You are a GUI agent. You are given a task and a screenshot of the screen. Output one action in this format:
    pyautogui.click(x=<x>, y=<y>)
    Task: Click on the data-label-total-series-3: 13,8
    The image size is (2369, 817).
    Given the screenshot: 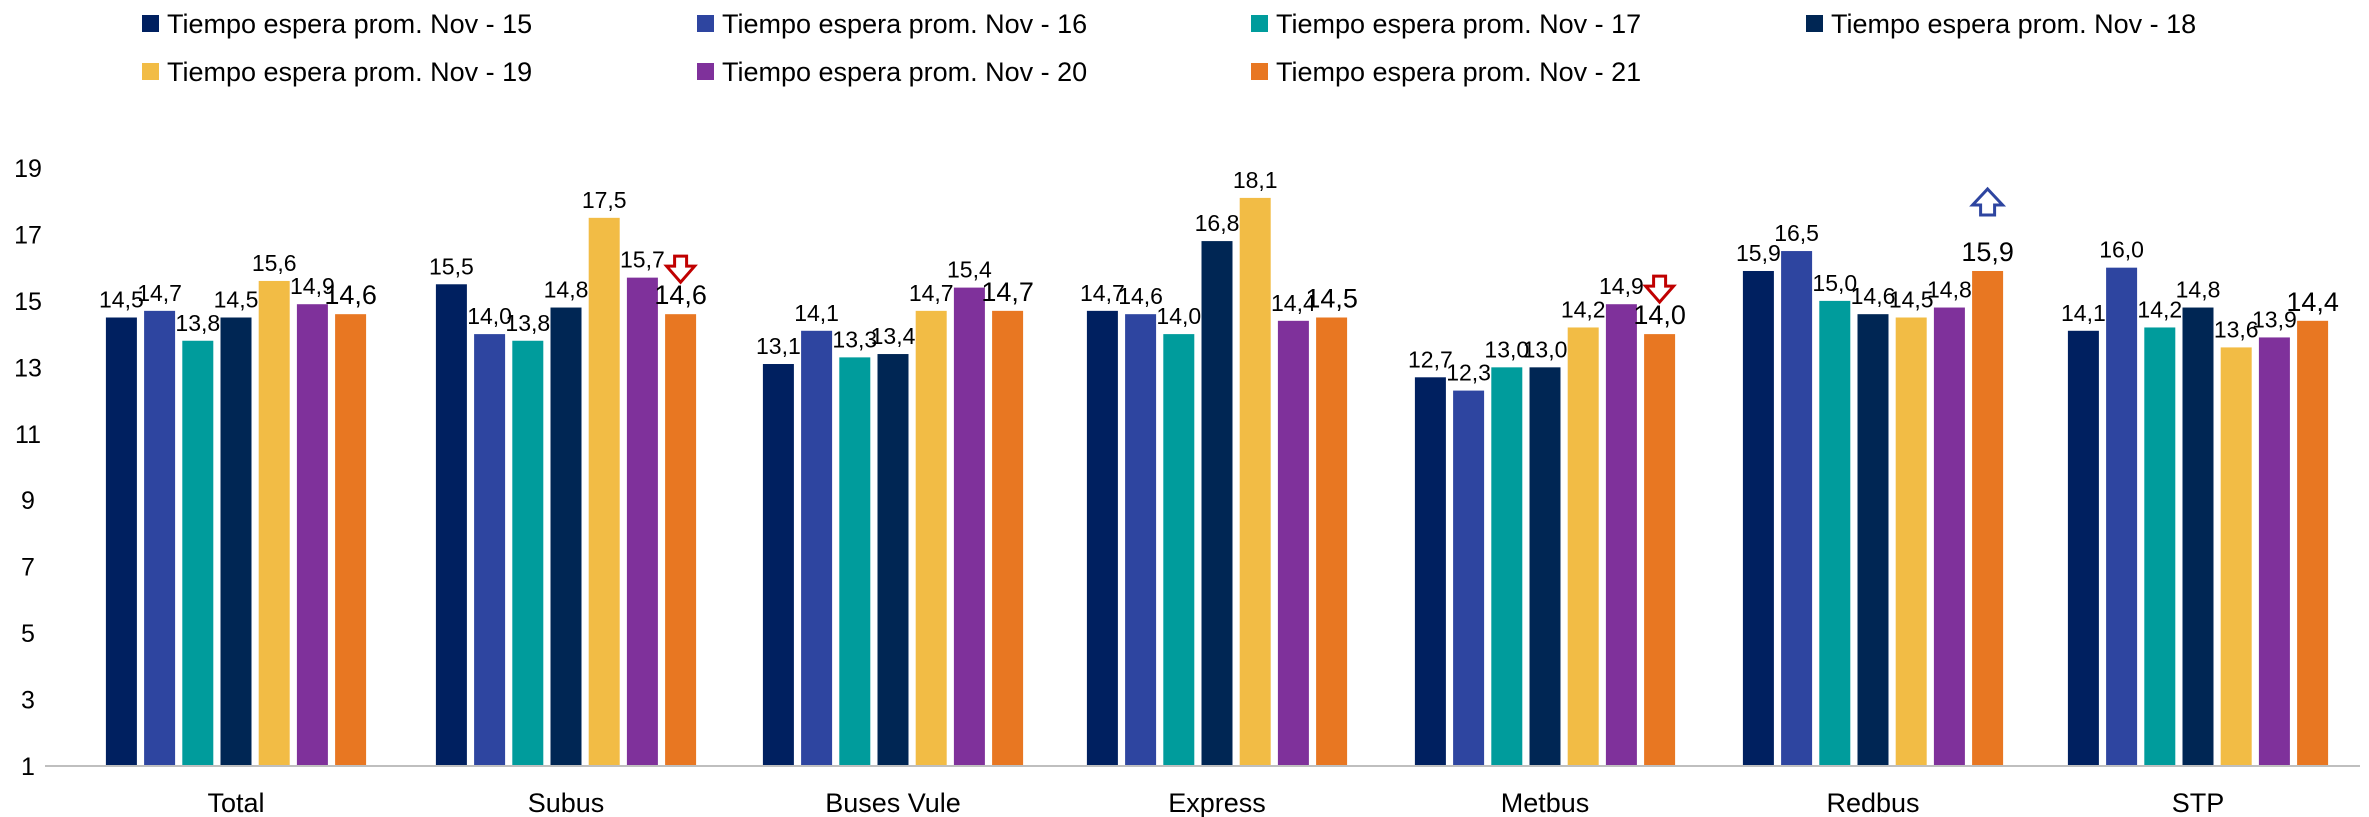 What is the action you would take?
    pyautogui.click(x=197, y=323)
    